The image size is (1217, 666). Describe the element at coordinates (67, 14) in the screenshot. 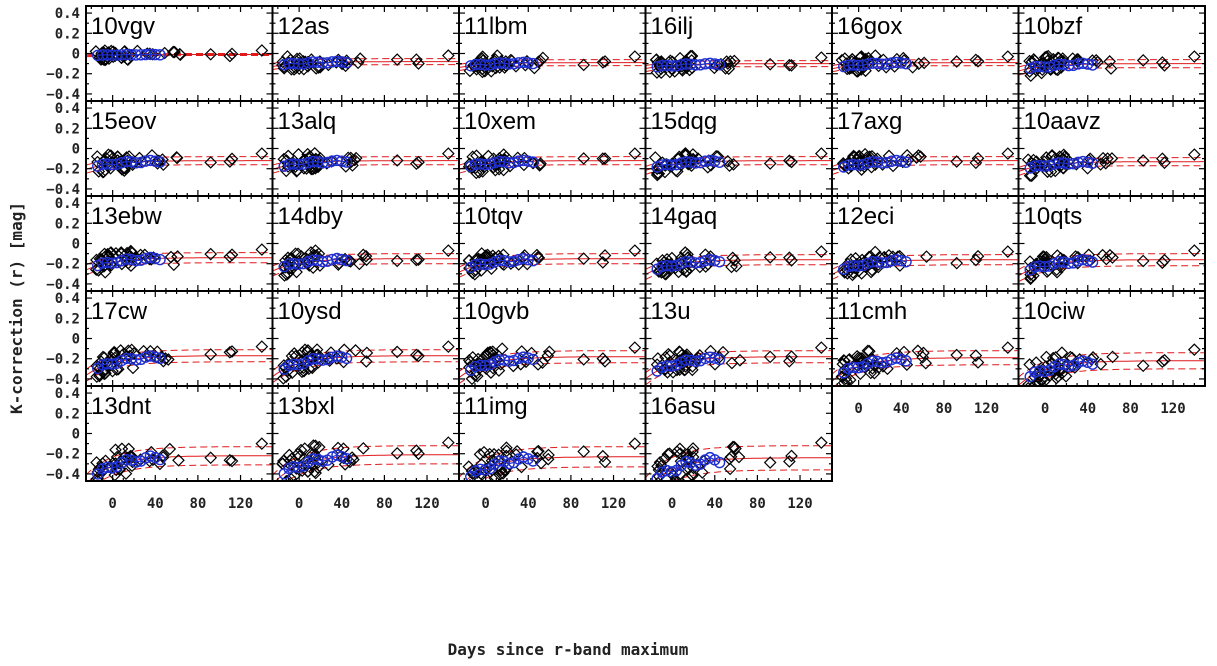

I see `y-tick-label: 0.4` at that location.